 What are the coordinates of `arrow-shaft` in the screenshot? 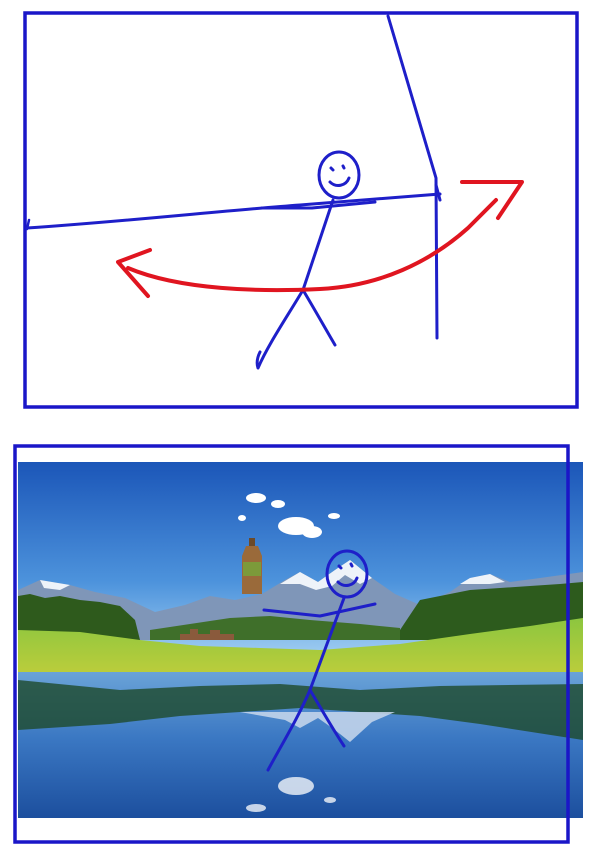 It's located at (312, 245).